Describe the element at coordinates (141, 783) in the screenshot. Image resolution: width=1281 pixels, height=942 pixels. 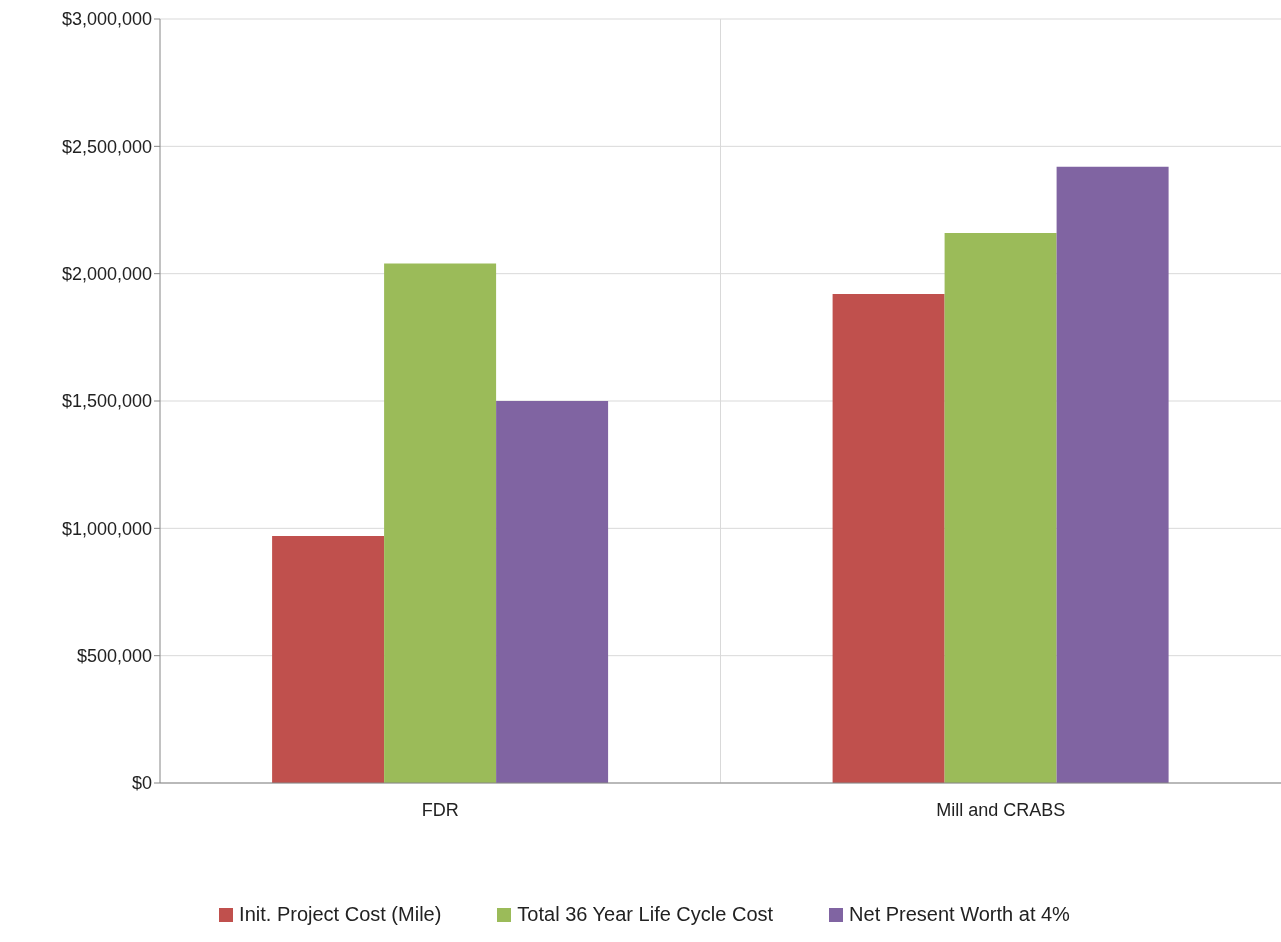
I see `y-tick-label: $0` at that location.